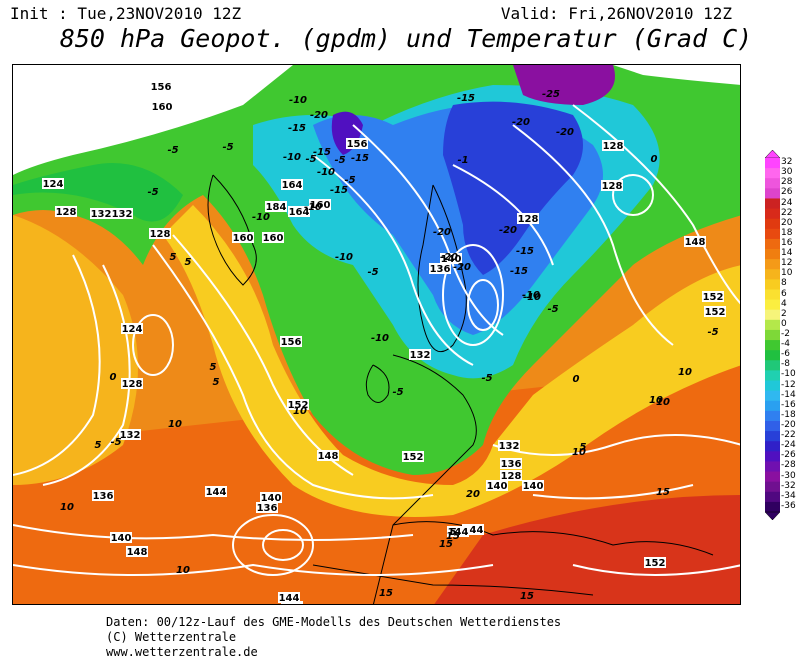 The height and width of the screenshot is (671, 812). I want to click on coast-mediterranean, so click(553, 538).